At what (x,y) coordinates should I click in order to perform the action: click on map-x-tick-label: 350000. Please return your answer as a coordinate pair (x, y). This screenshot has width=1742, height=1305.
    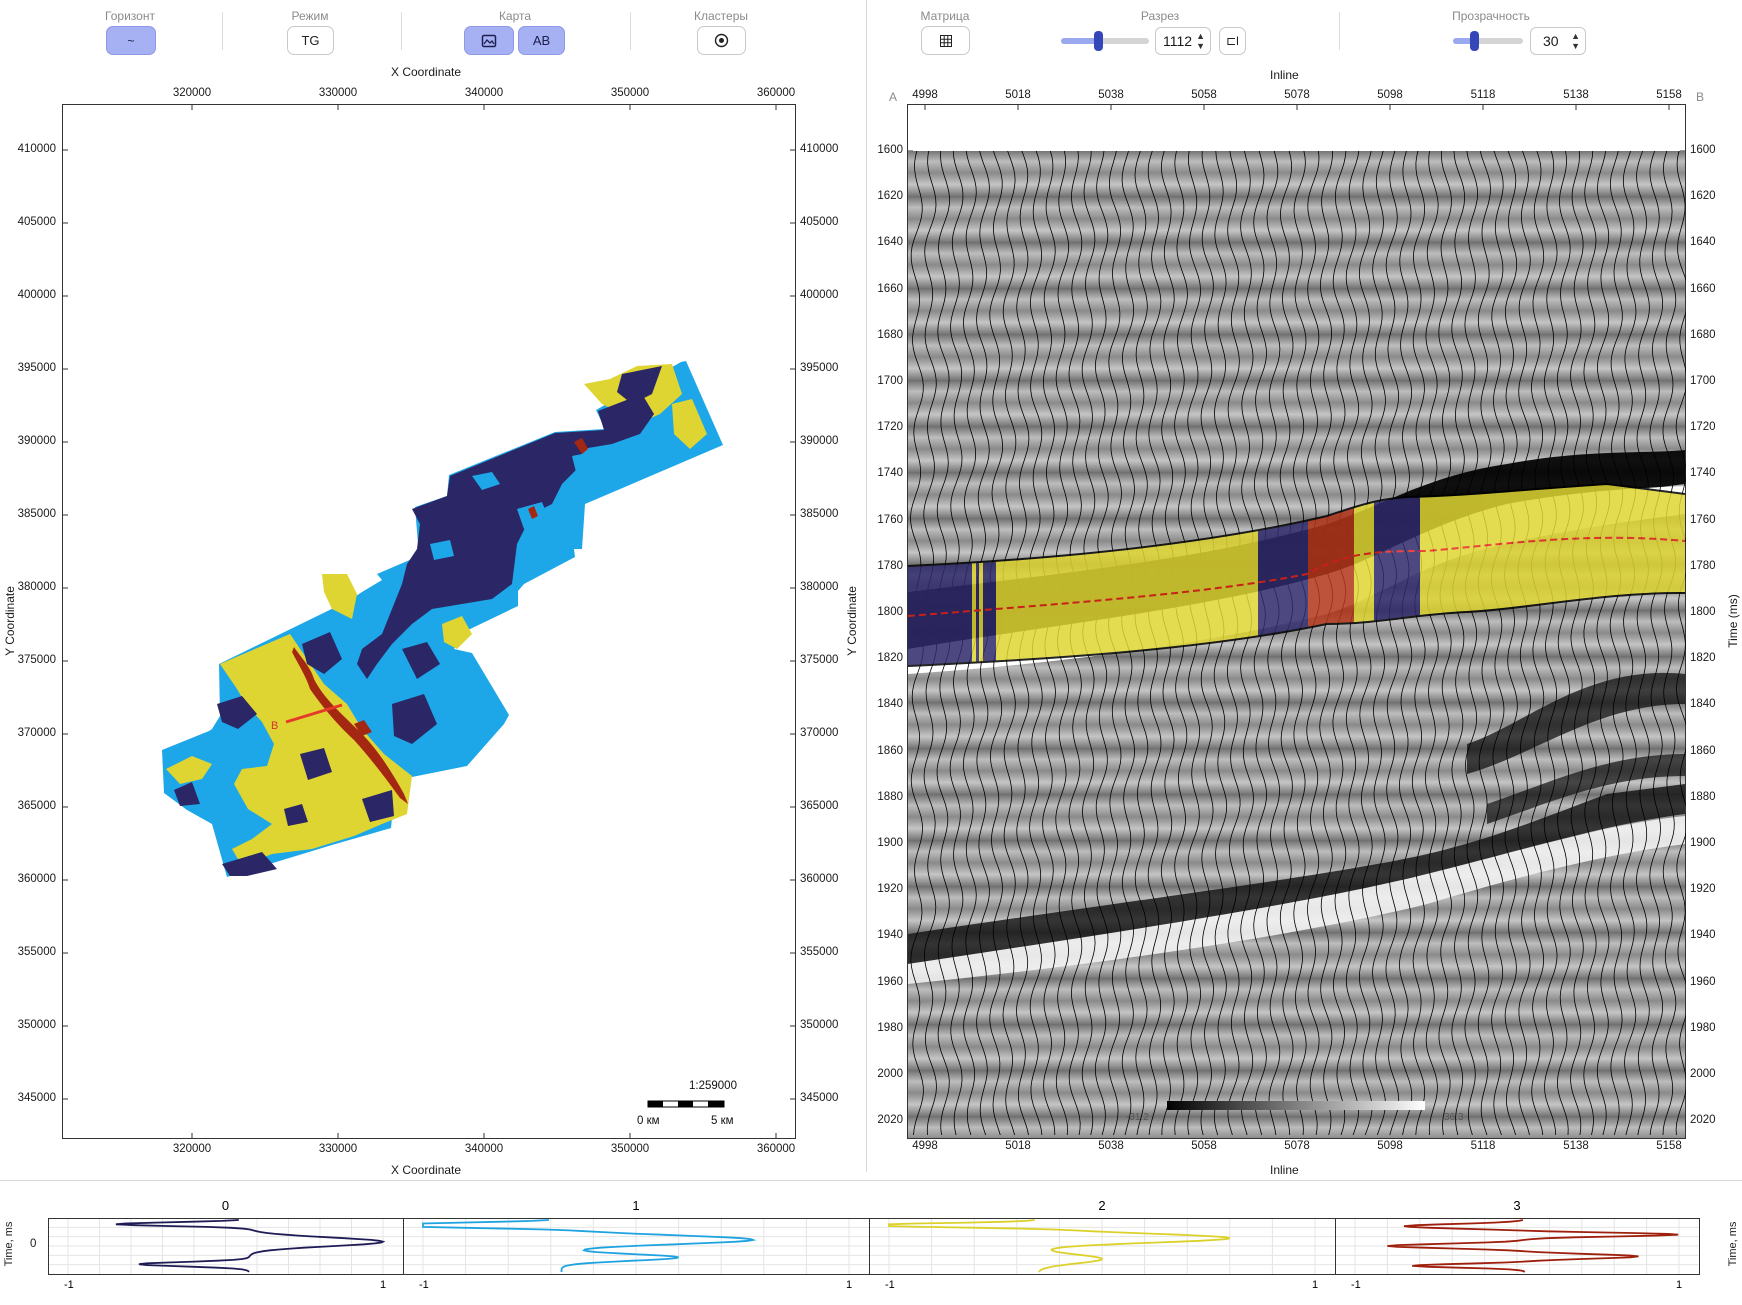
    Looking at the image, I should click on (630, 93).